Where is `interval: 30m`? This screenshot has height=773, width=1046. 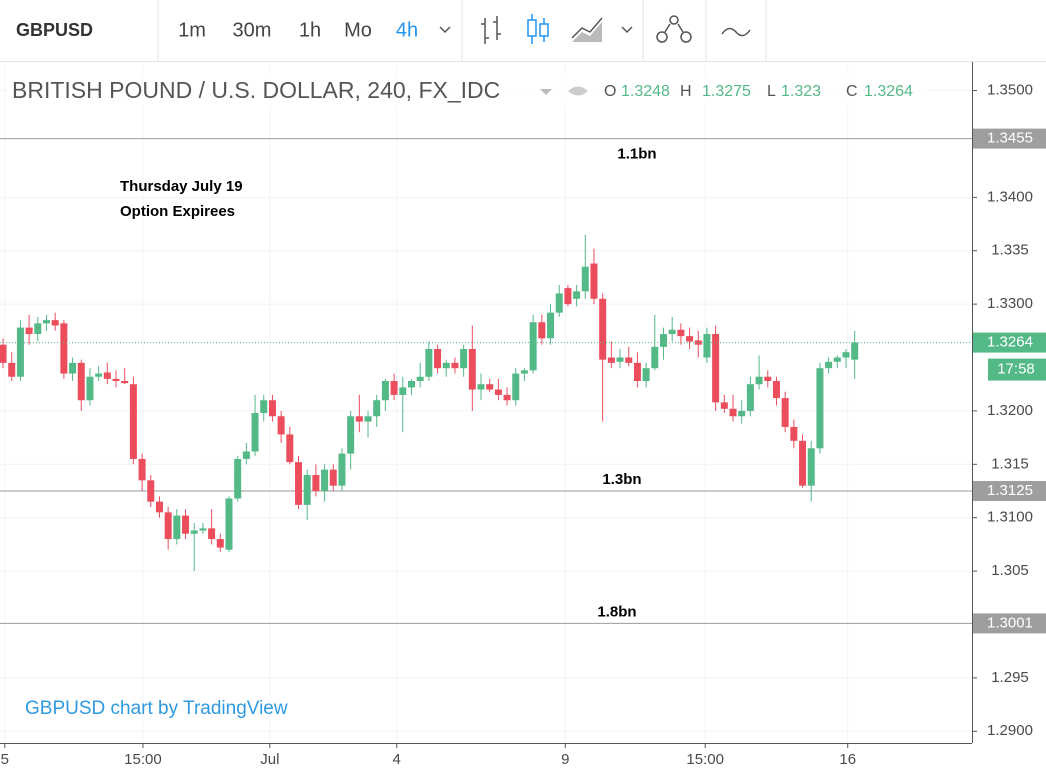 interval: 30m is located at coordinates (252, 30).